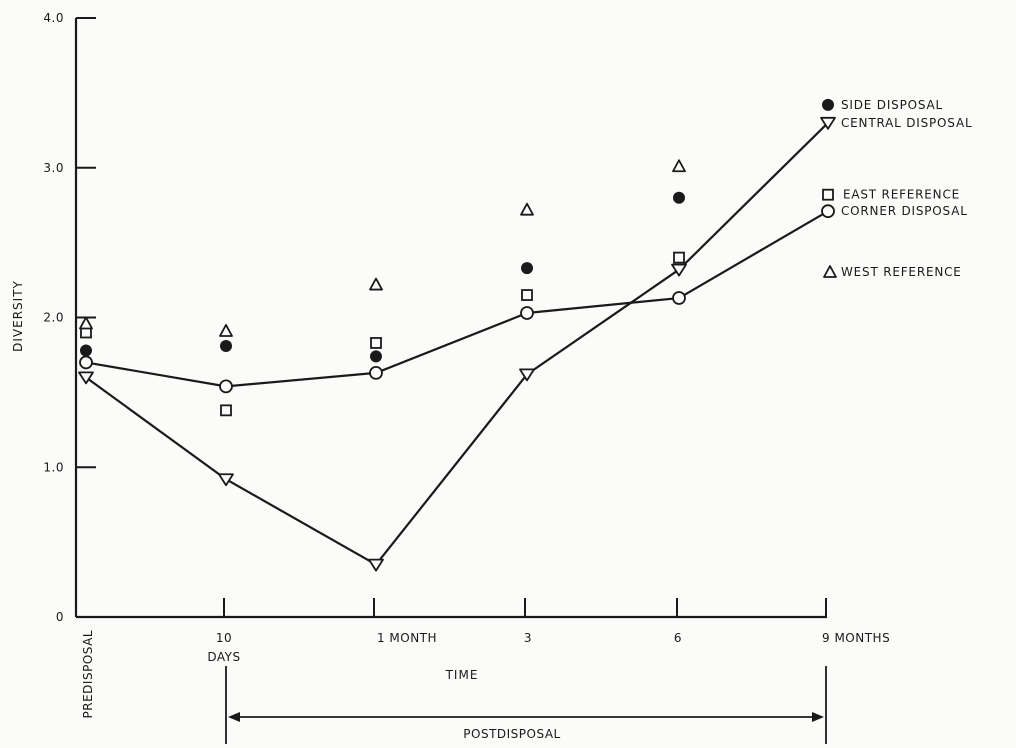 The image size is (1016, 748). I want to click on x-tick-label-9-months: 9 MONTHS, so click(856, 638).